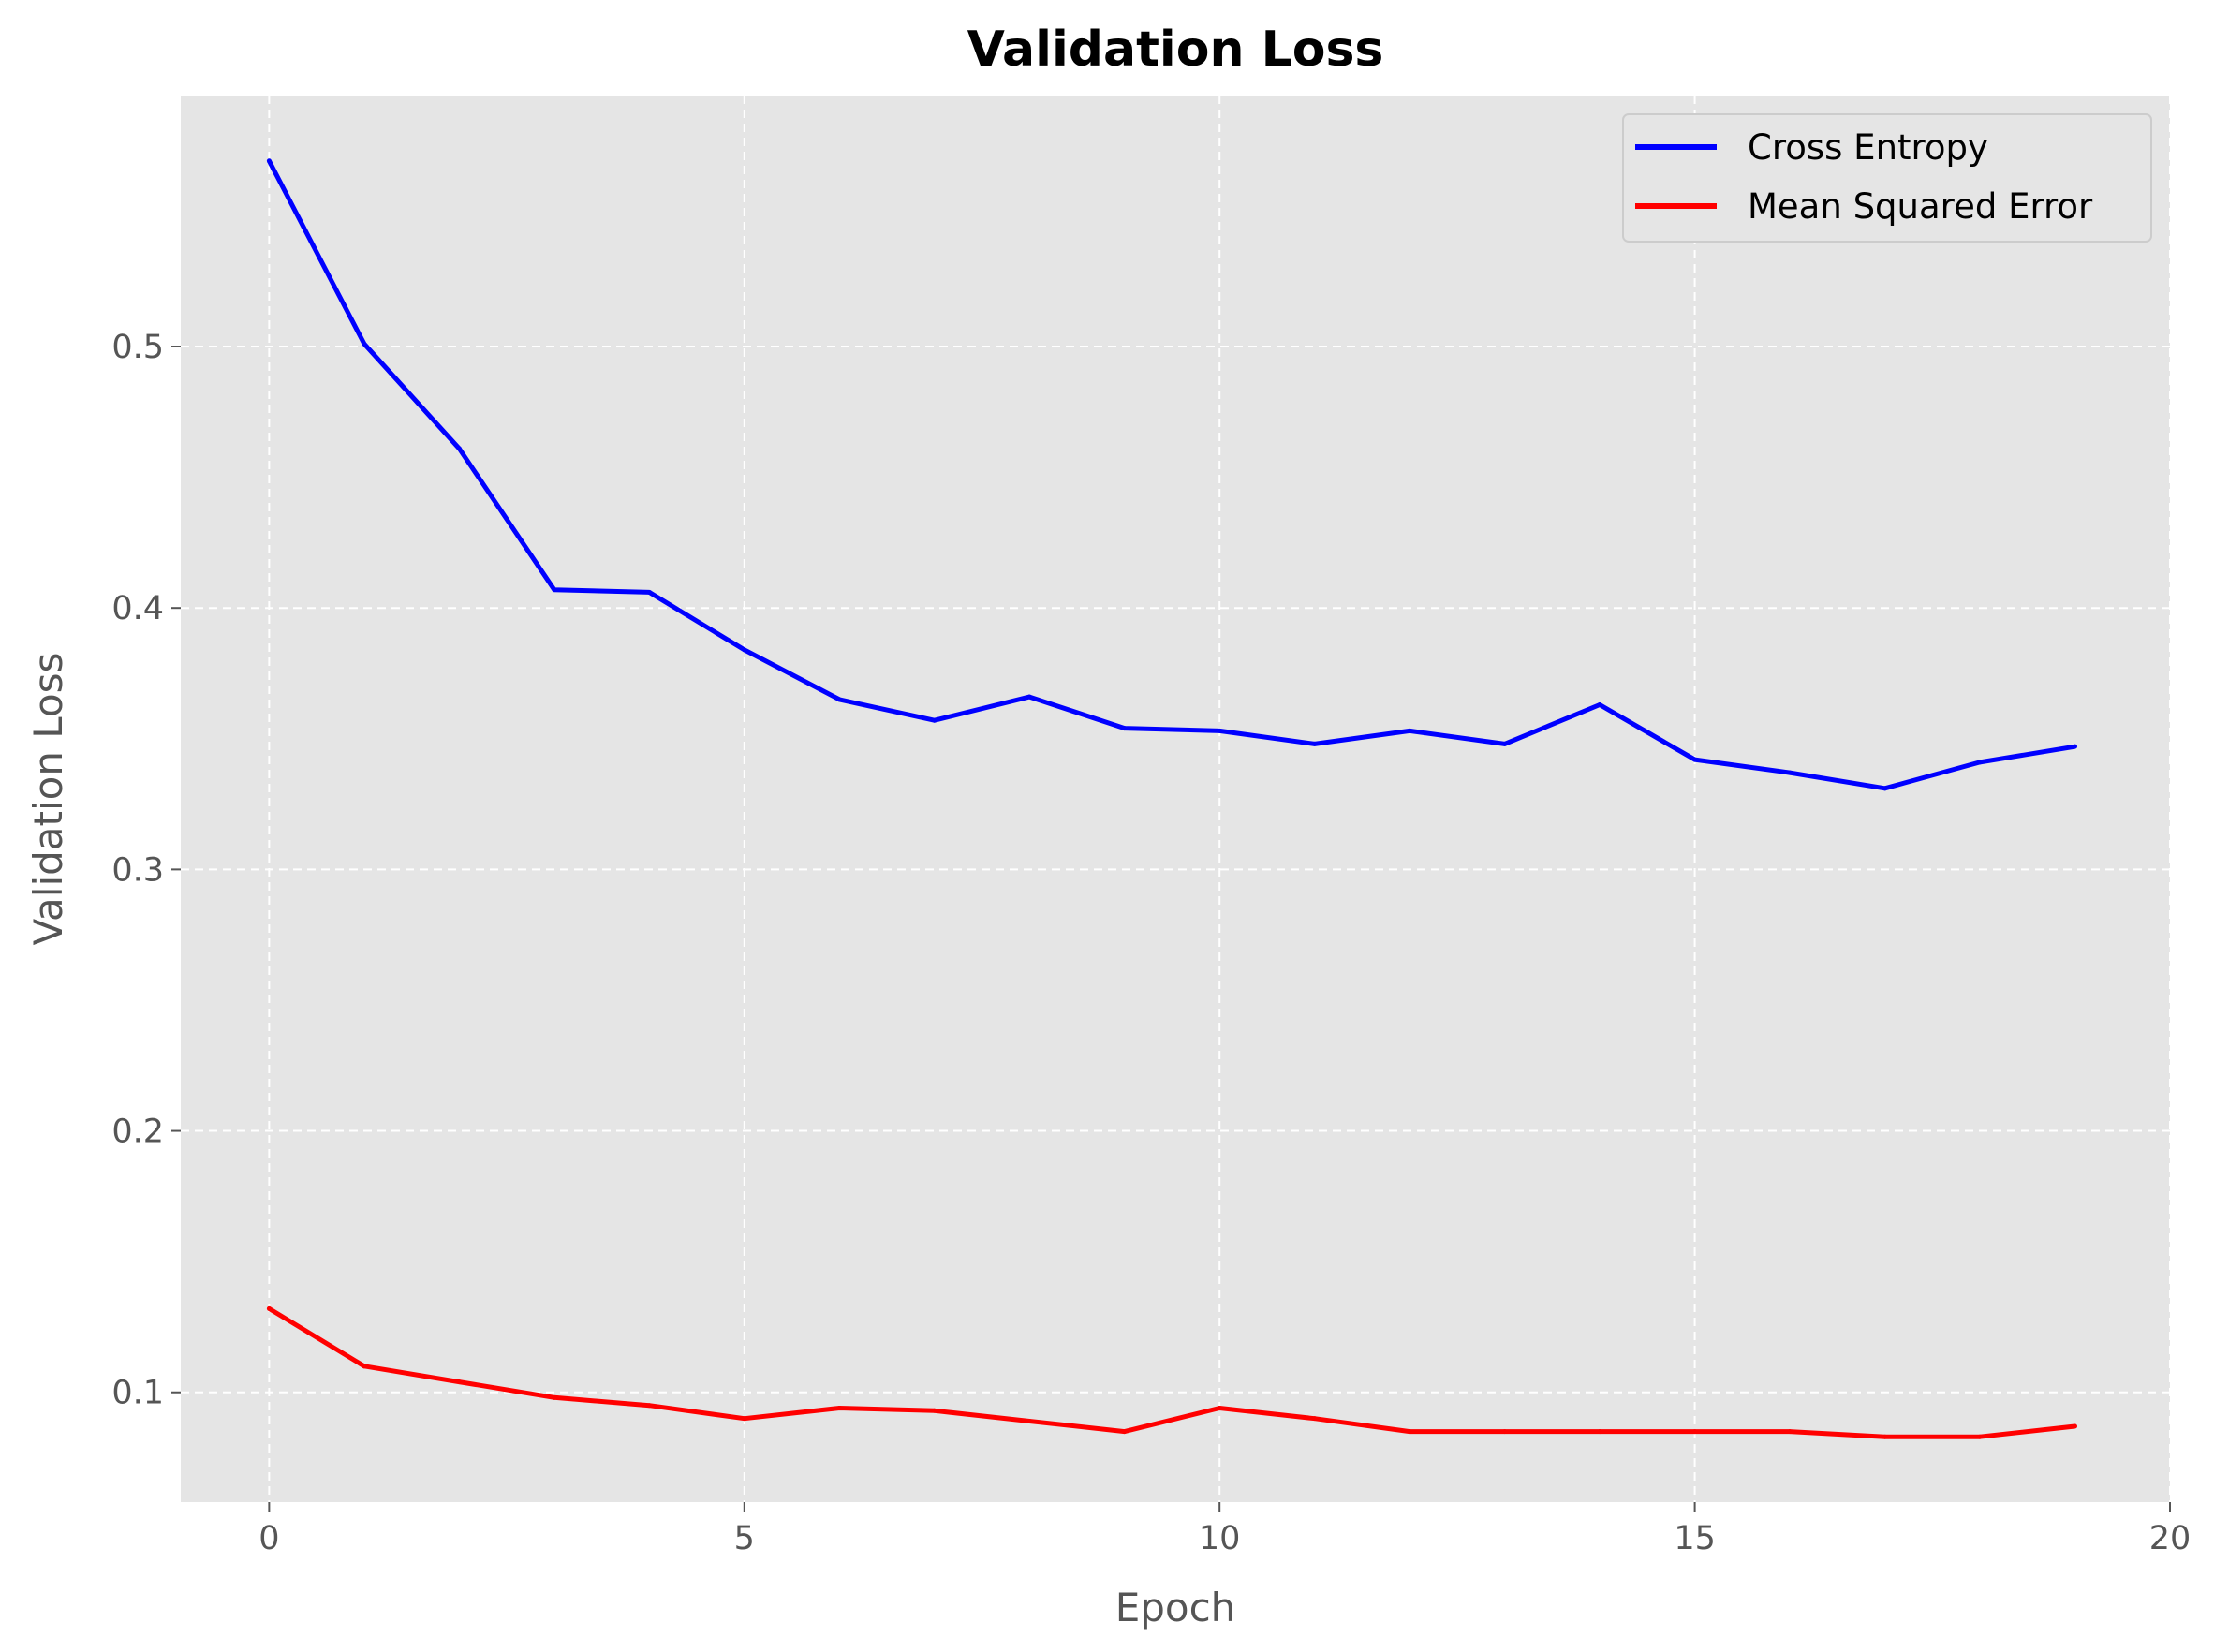 The image size is (2214, 1652). I want to click on series-line-mean-squared-error, so click(1171, 1373).